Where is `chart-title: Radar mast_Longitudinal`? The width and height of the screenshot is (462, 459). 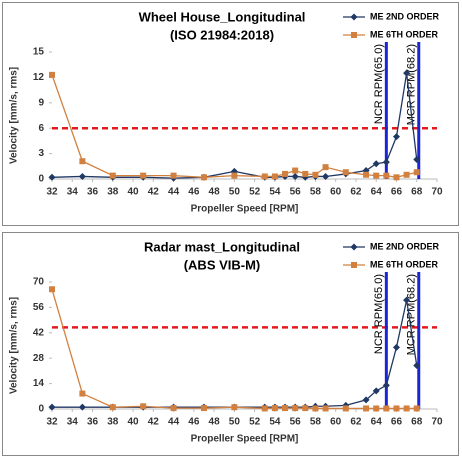 chart-title: Radar mast_Longitudinal is located at coordinates (222, 246).